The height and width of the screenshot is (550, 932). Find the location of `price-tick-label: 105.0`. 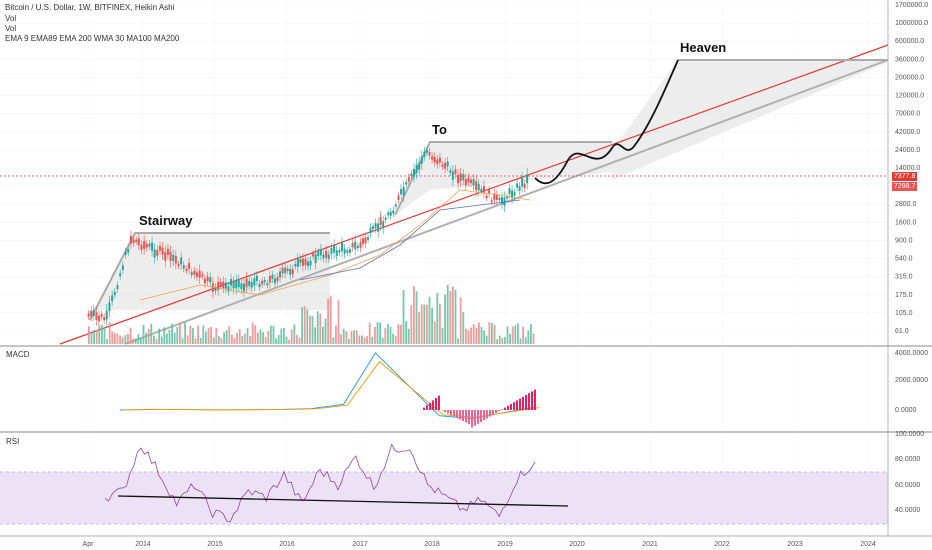

price-tick-label: 105.0 is located at coordinates (904, 313).